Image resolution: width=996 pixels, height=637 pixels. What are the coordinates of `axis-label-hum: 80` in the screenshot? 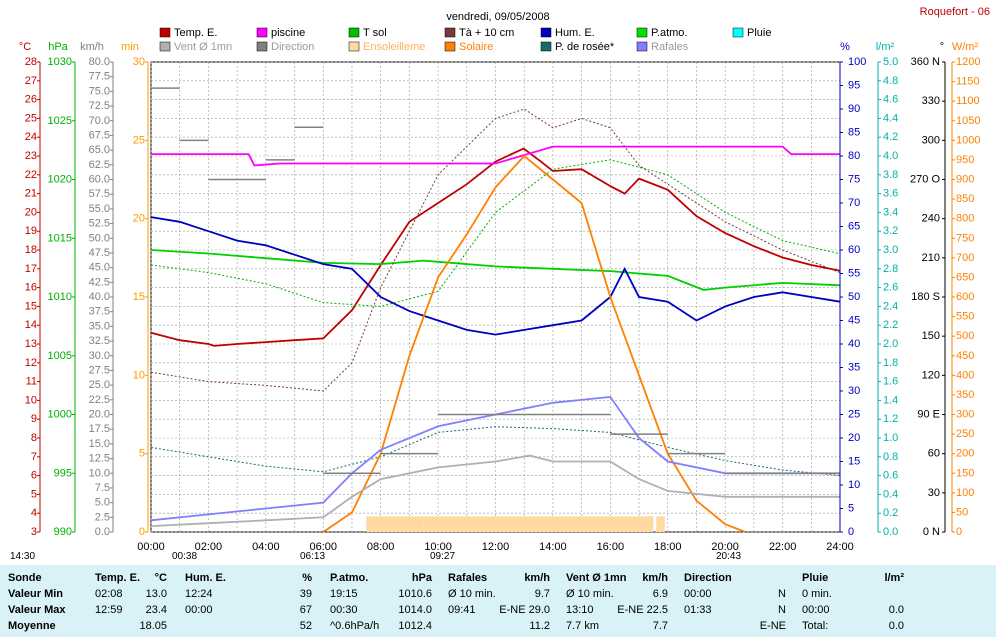 It's located at (854, 156).